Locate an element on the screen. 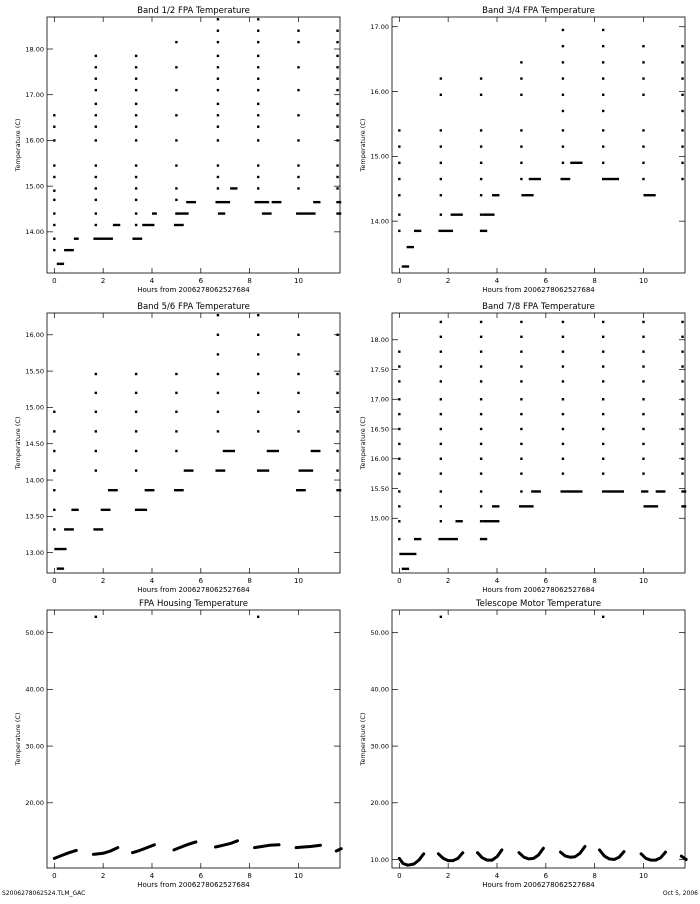  footer-filename: S2006278062524.TLM_GAC is located at coordinates (44, 893).